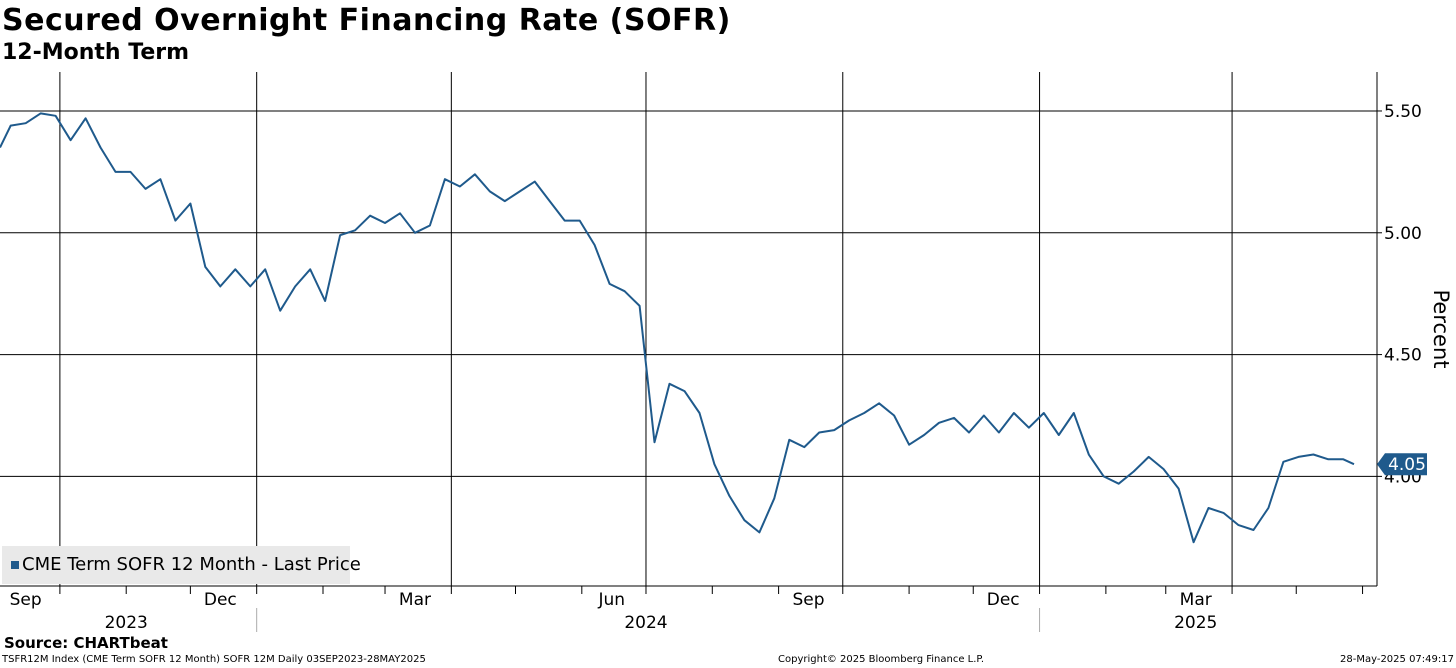  Describe the element at coordinates (881, 659) in the screenshot. I see `footer-copyright: Copyright© 2025 Bloomberg Finance L.P.` at that location.